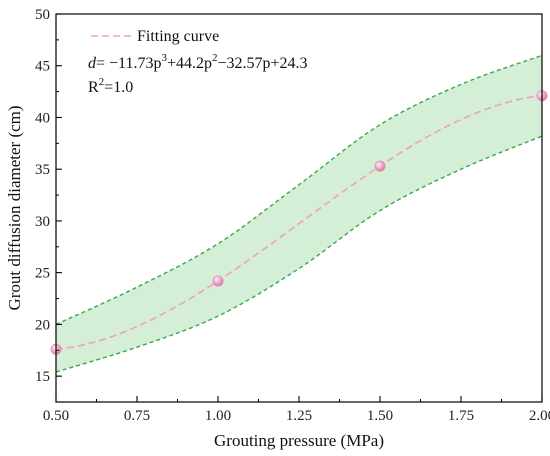 The image size is (550, 456). I want to click on y-axis-title: Grout diffusion diameter (cm), so click(14, 207).